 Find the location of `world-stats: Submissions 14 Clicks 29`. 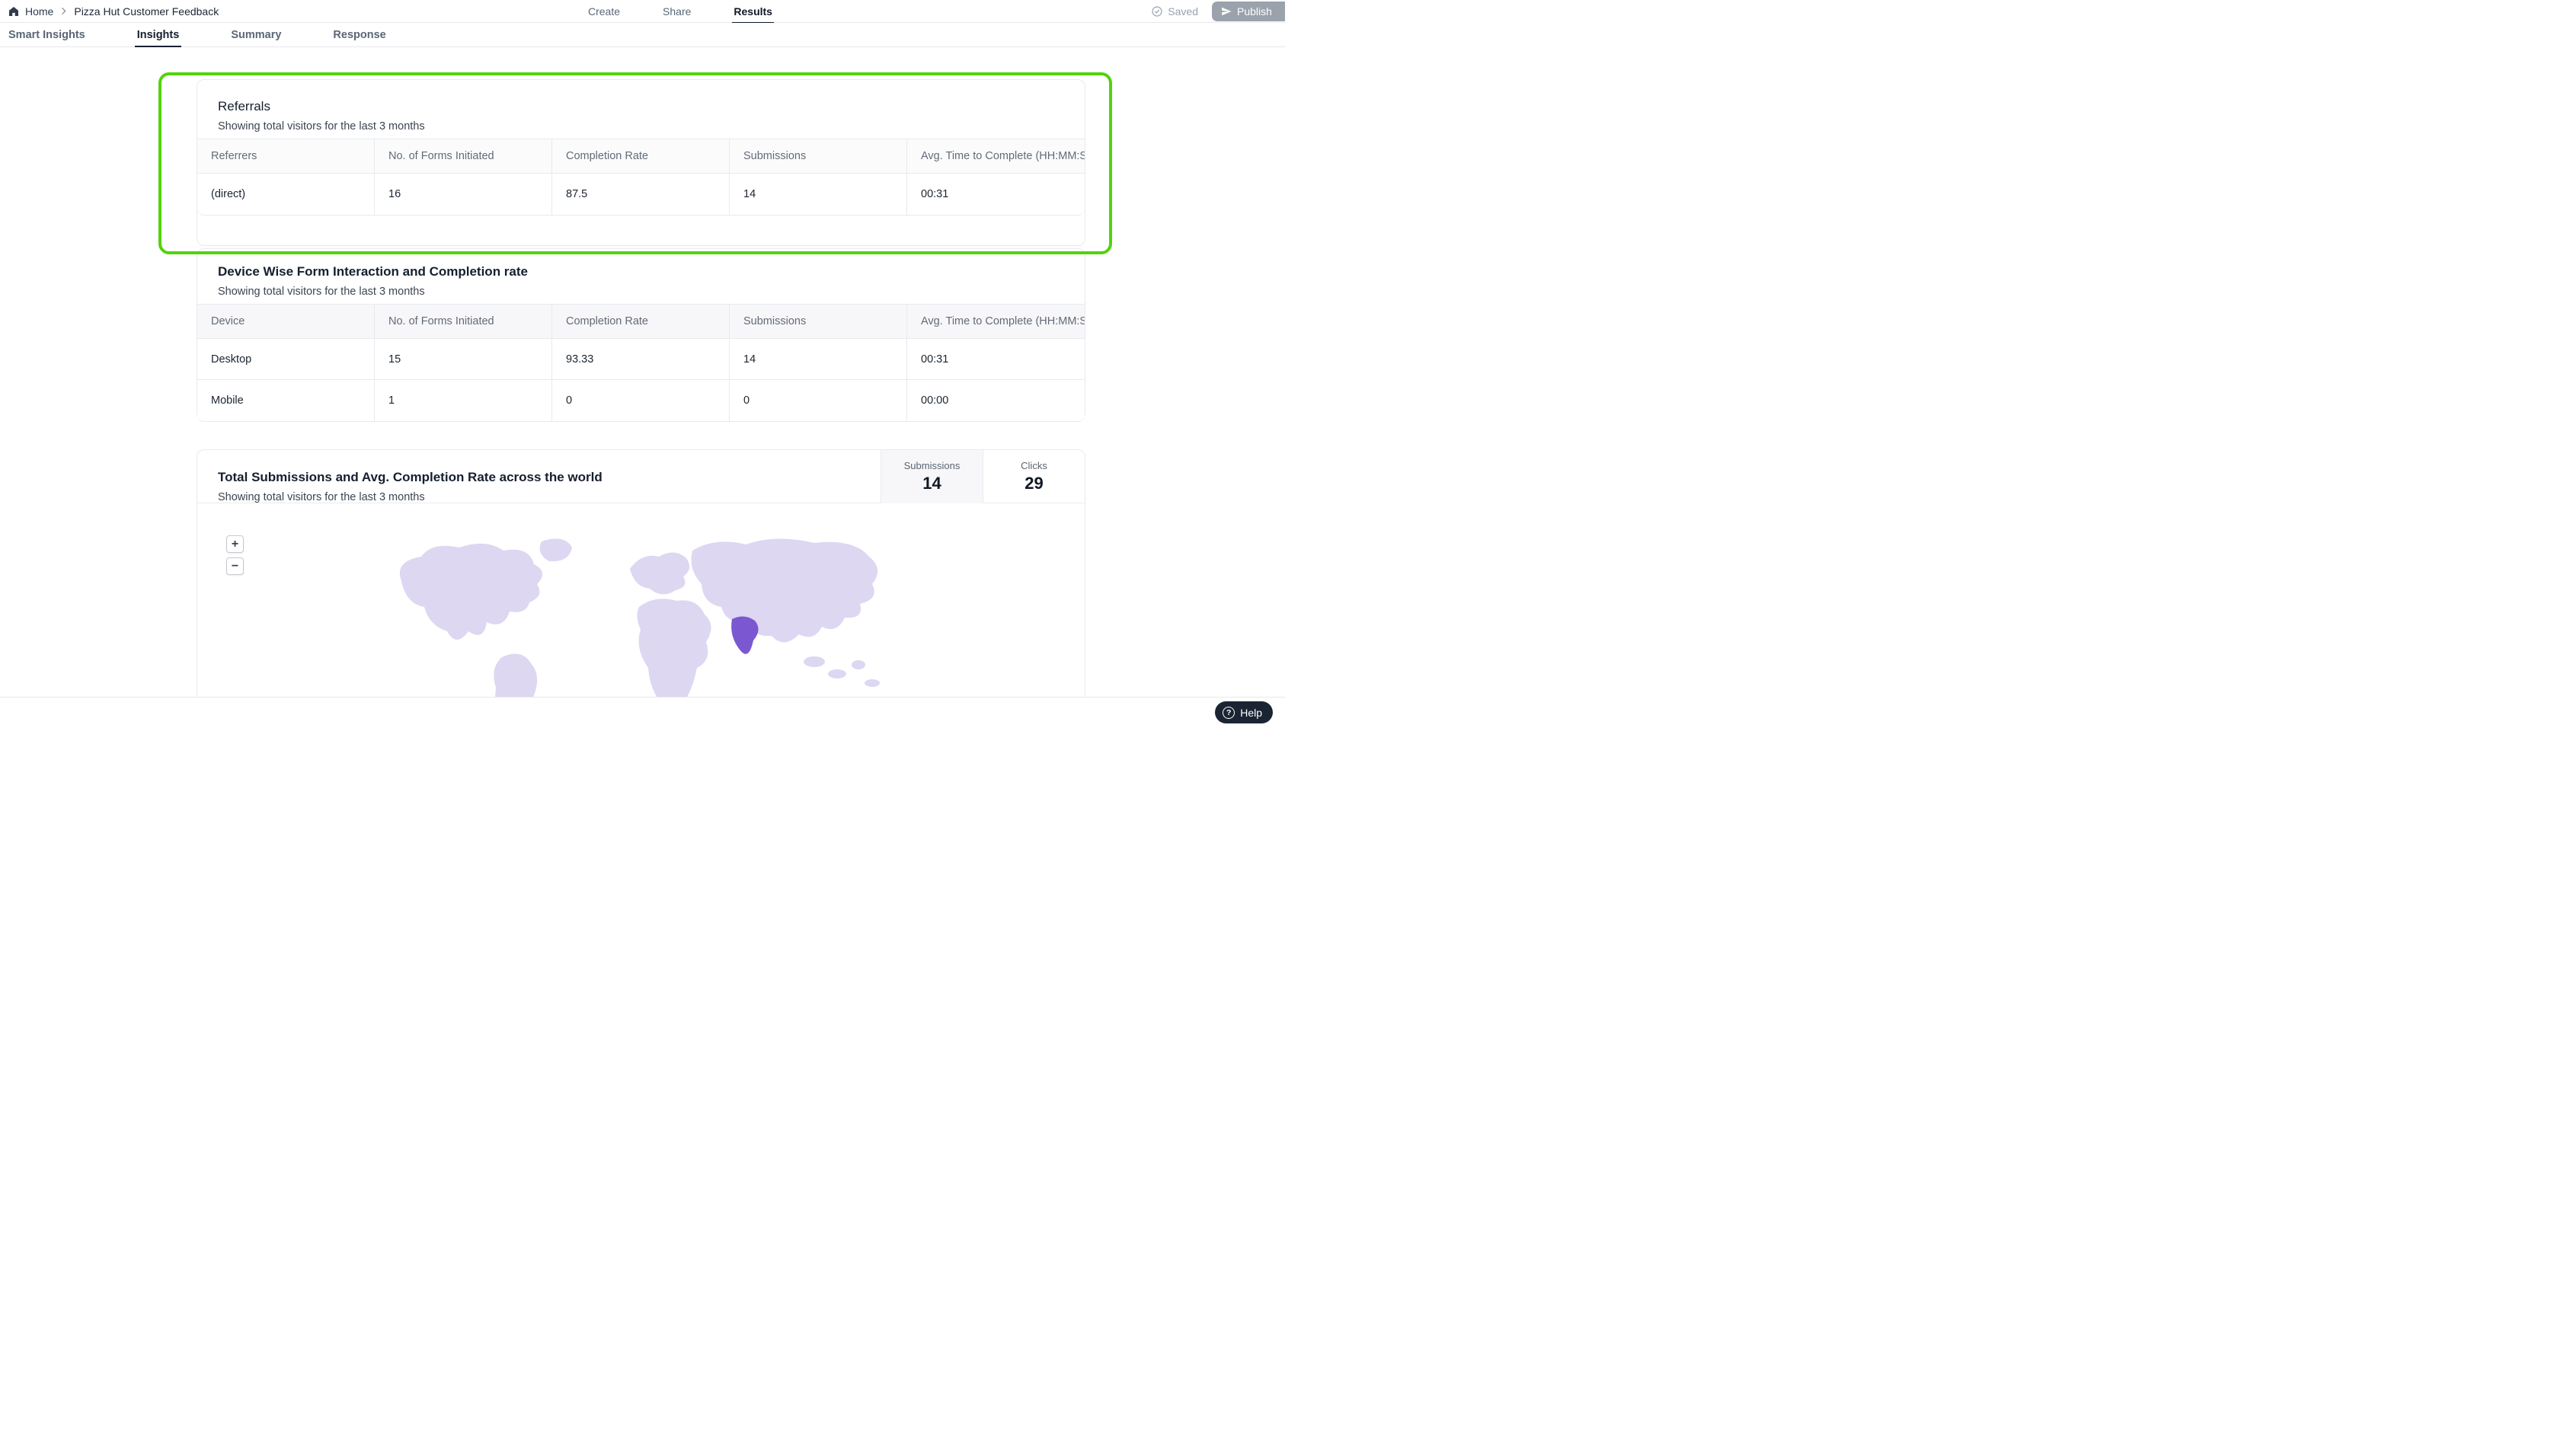

world-stats: Submissions 14 Clicks 29 is located at coordinates (983, 476).